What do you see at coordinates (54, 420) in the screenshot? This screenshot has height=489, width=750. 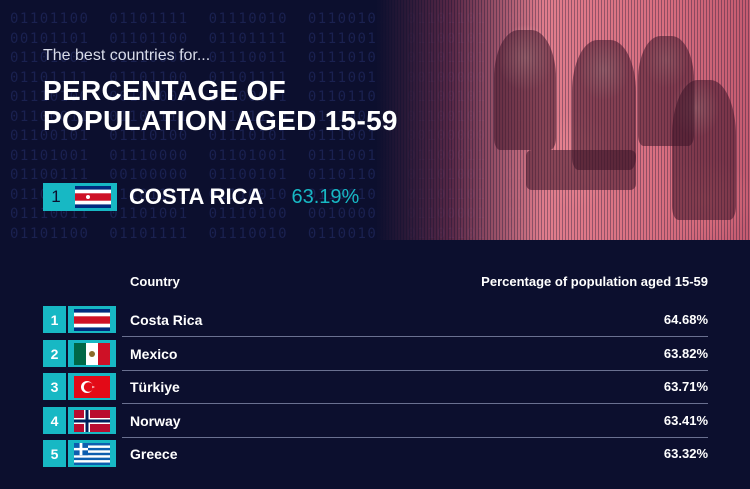 I see `row-rank: 4` at bounding box center [54, 420].